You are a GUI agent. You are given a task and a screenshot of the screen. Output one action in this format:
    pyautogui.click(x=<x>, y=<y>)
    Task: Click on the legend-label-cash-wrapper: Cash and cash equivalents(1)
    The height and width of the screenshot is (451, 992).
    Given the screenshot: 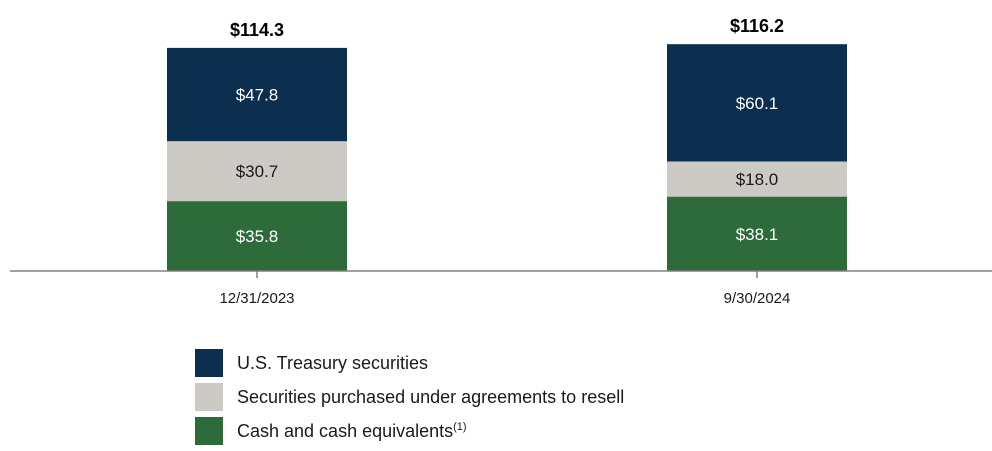 What is the action you would take?
    pyautogui.click(x=352, y=431)
    